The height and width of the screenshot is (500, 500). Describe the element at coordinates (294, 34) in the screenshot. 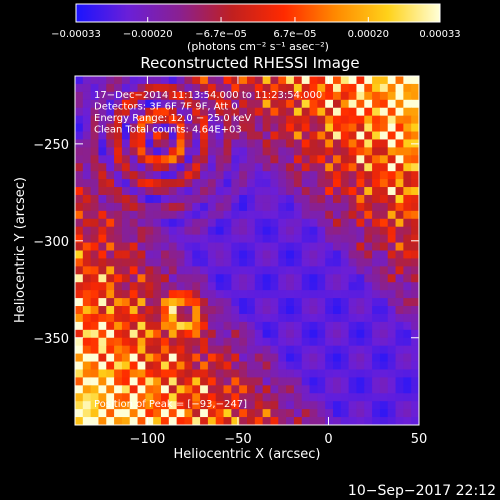

I see `colorbar-tick-label: 6.7e−05` at that location.